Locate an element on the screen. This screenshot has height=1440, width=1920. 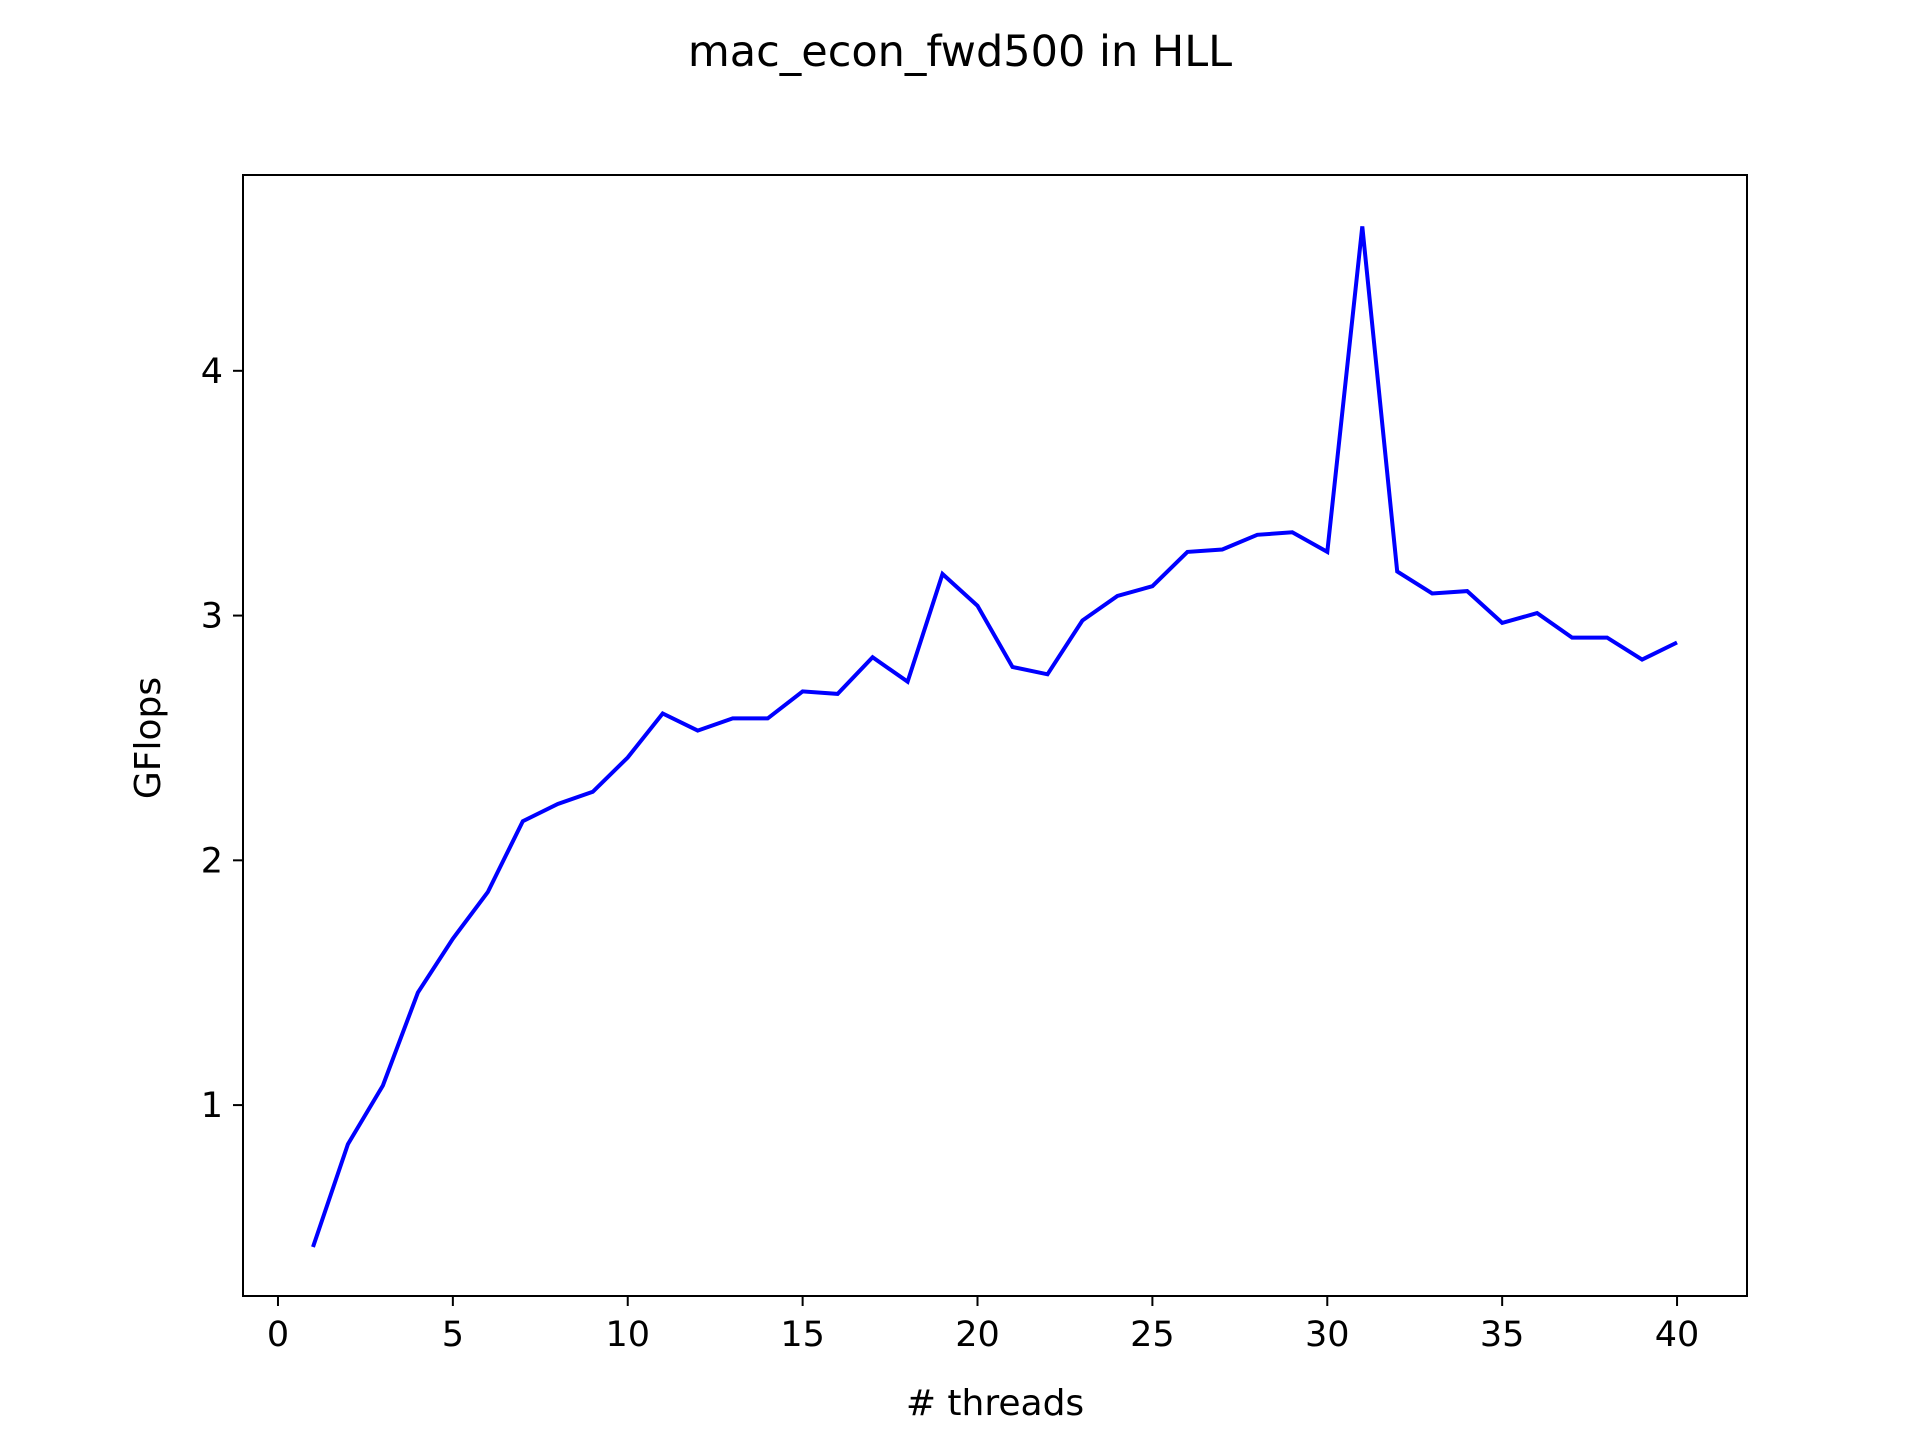
x-tick-label: 40 is located at coordinates (1677, 1335).